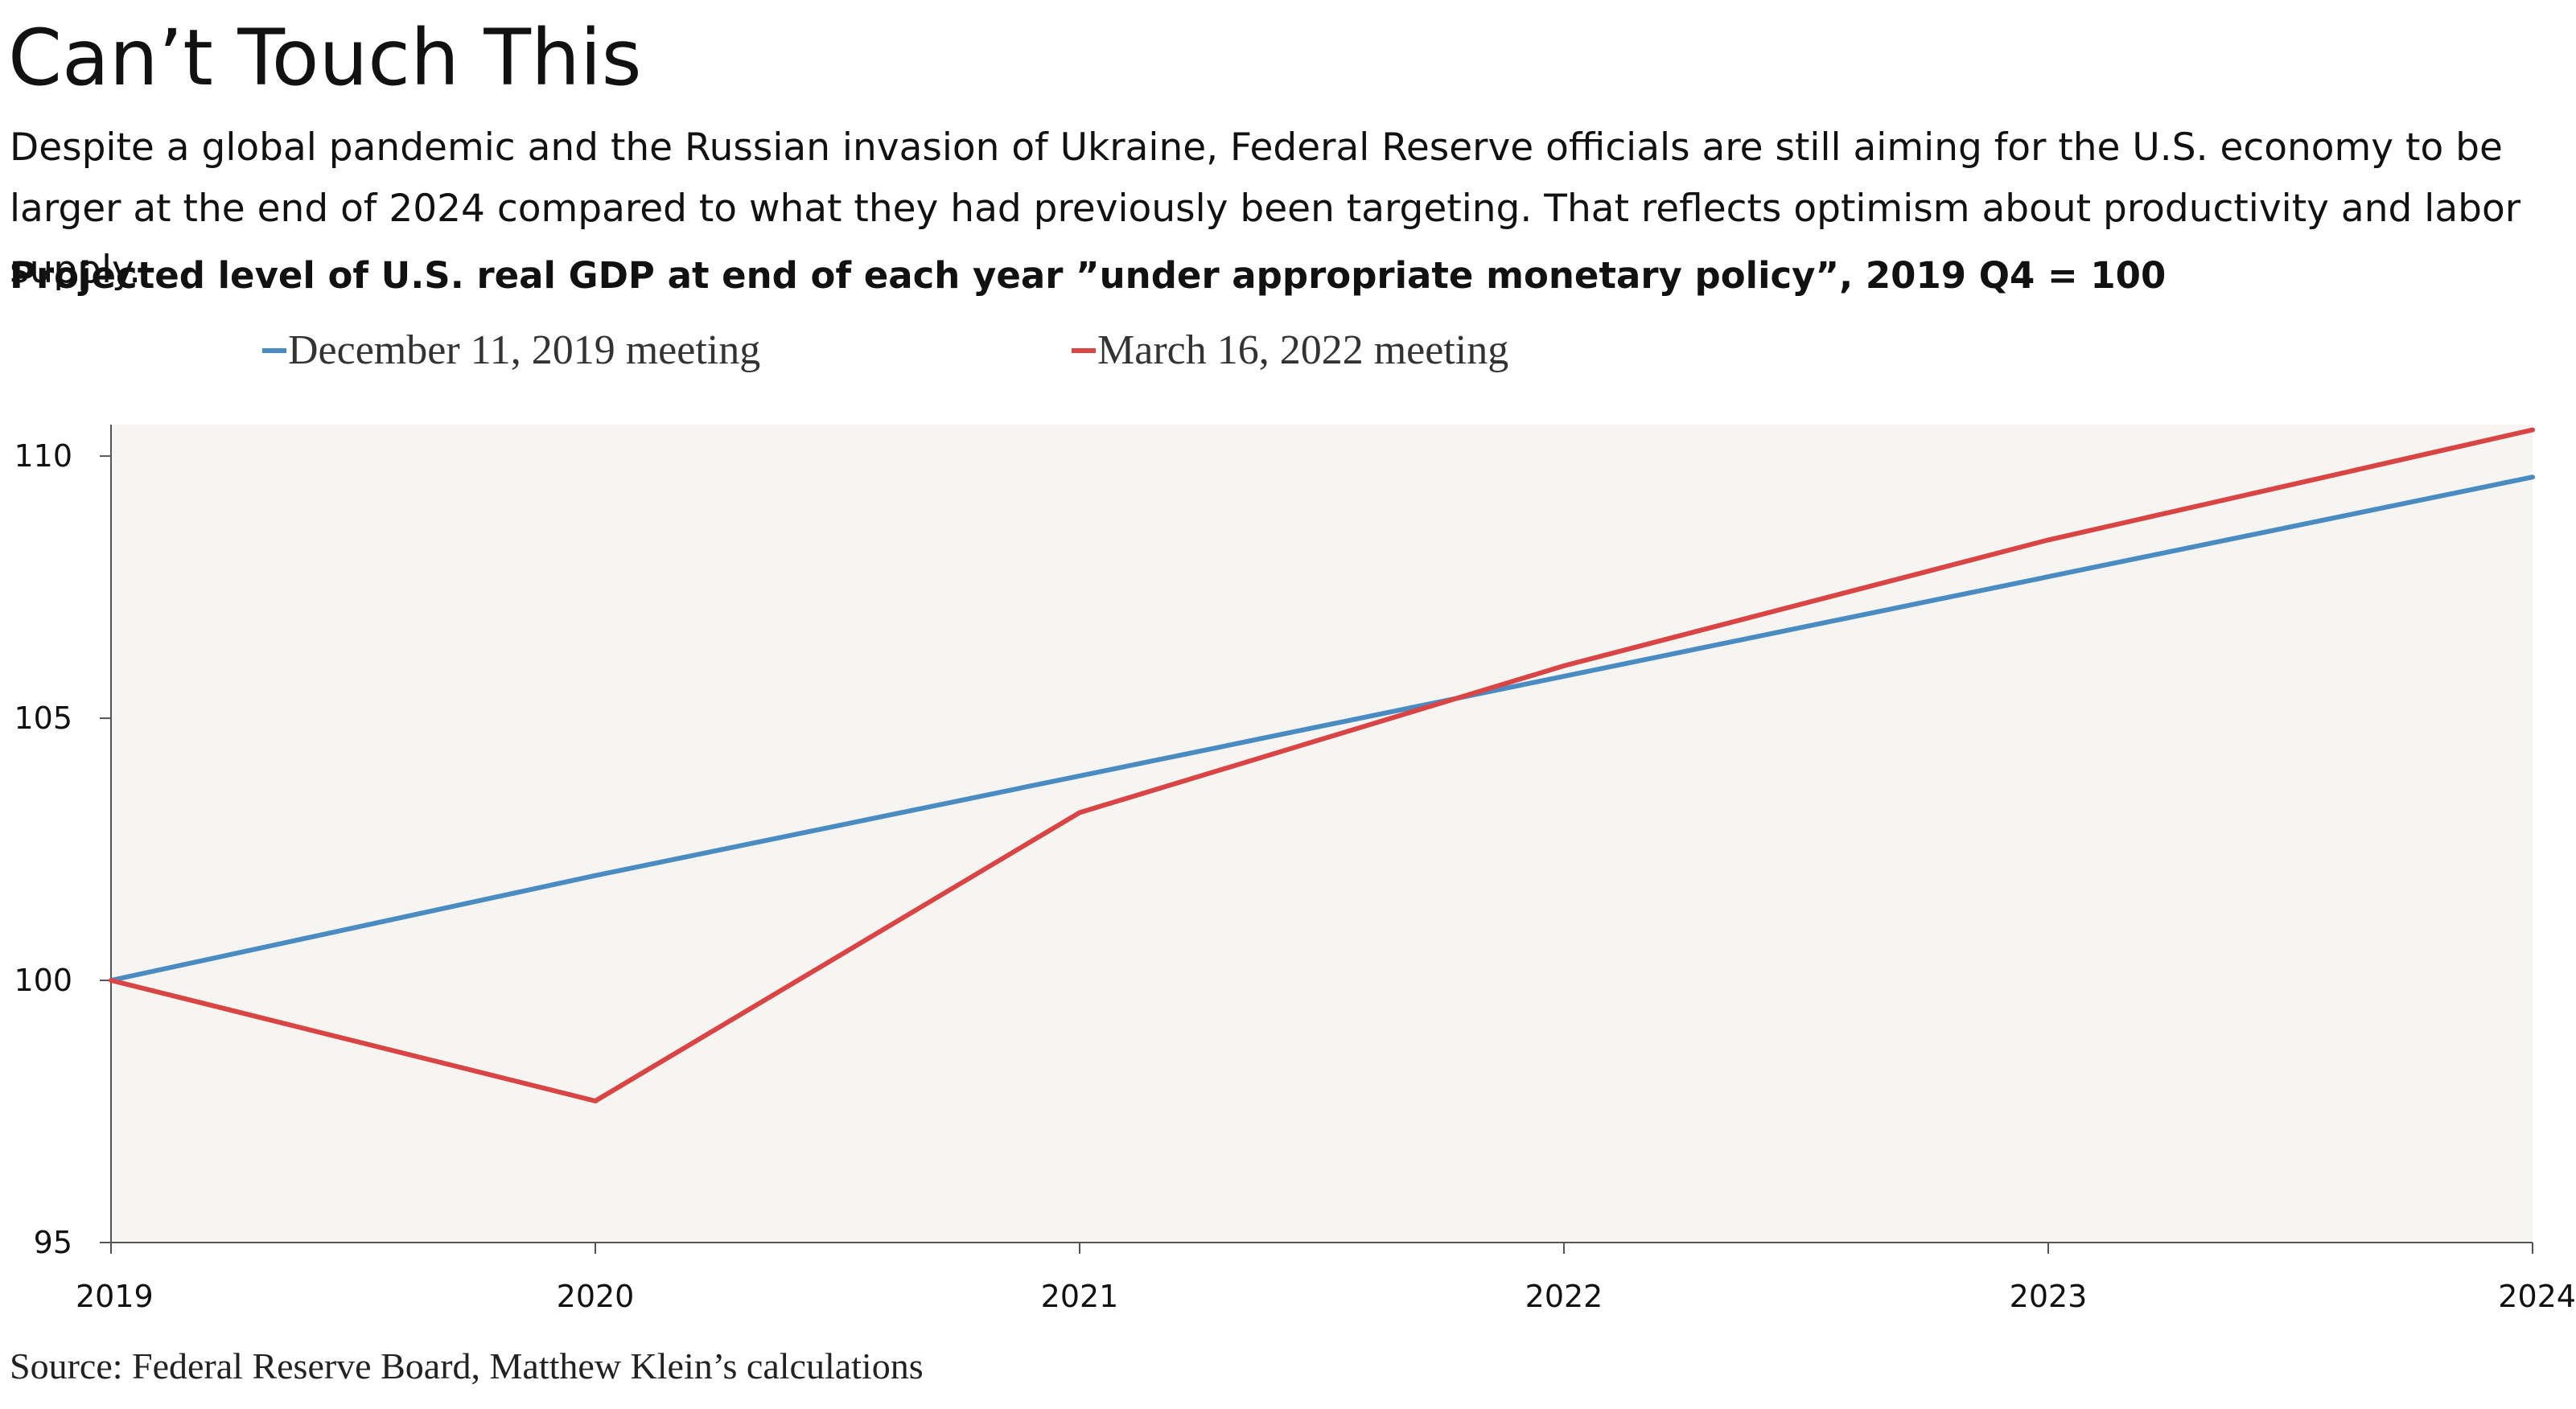 Image resolution: width=2576 pixels, height=1409 pixels. Describe the element at coordinates (43, 456) in the screenshot. I see `y-tick-label: 110` at that location.